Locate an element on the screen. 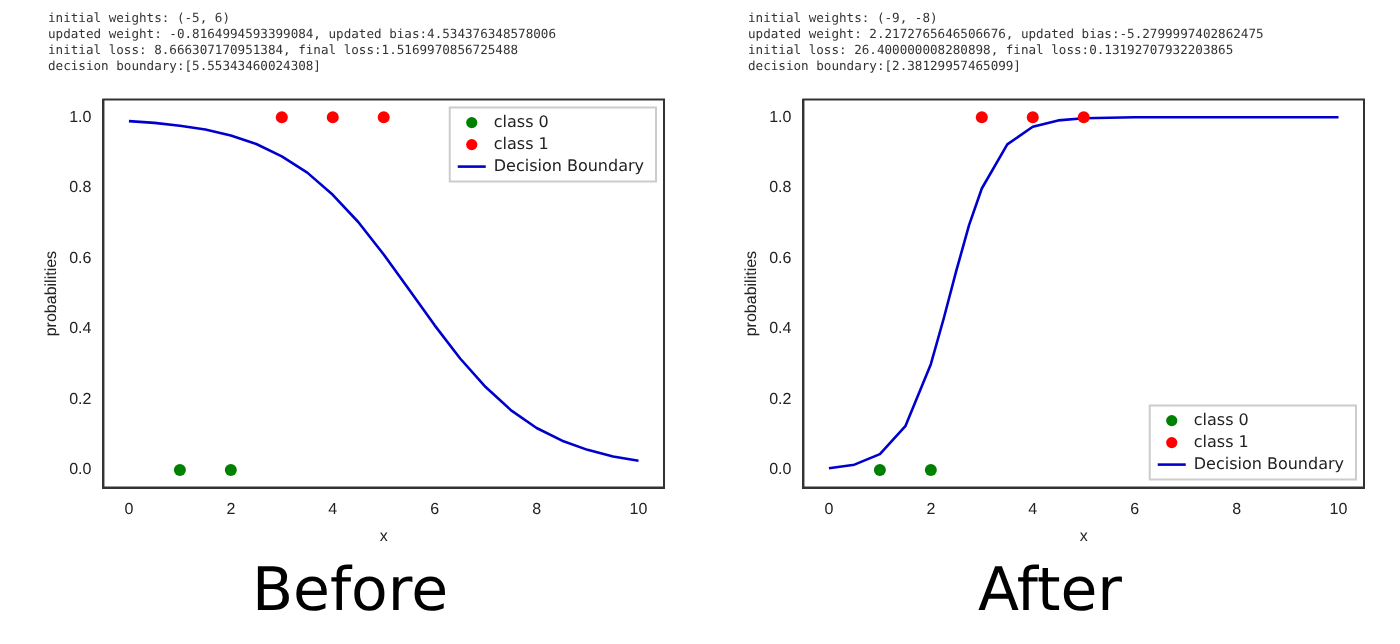  text: Before is located at coordinates (350, 591).